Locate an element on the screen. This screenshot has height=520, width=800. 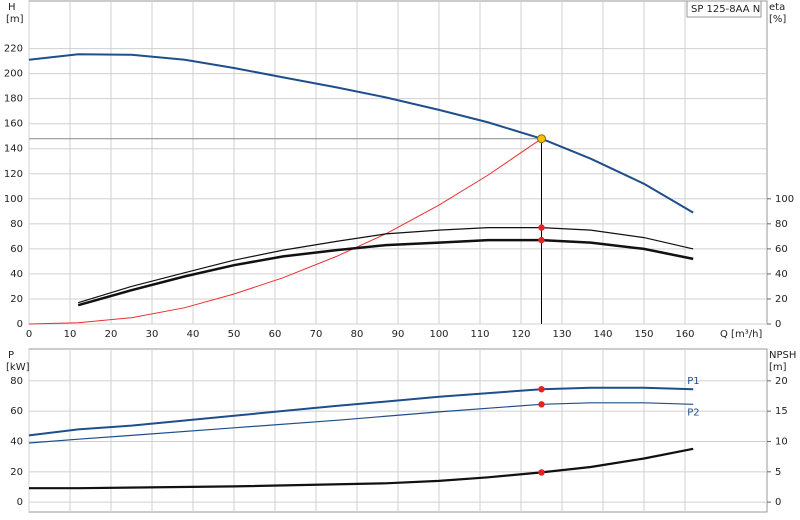
y2-axis-label: NPSH is located at coordinates (782, 355).